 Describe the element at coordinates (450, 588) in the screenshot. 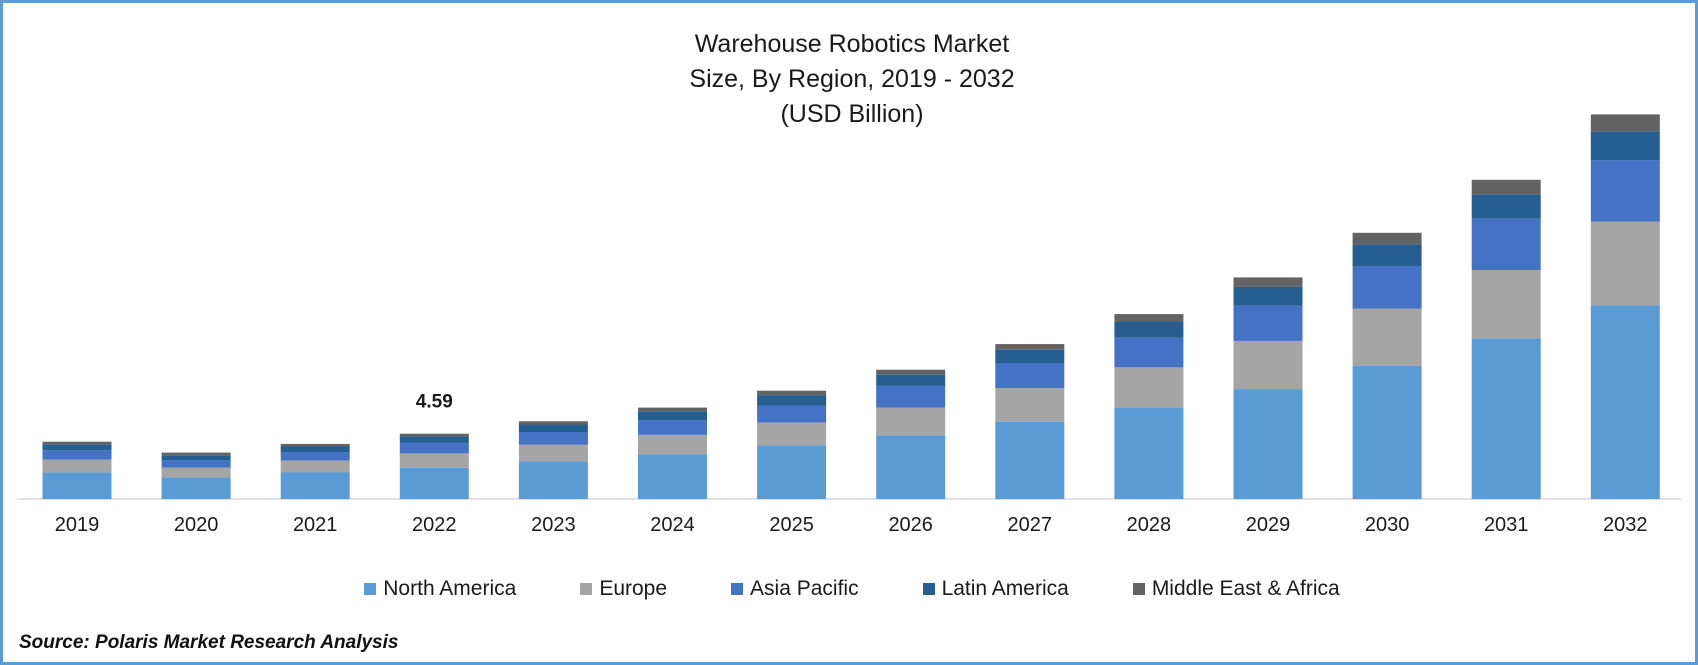

I see `legend-label: North America` at that location.